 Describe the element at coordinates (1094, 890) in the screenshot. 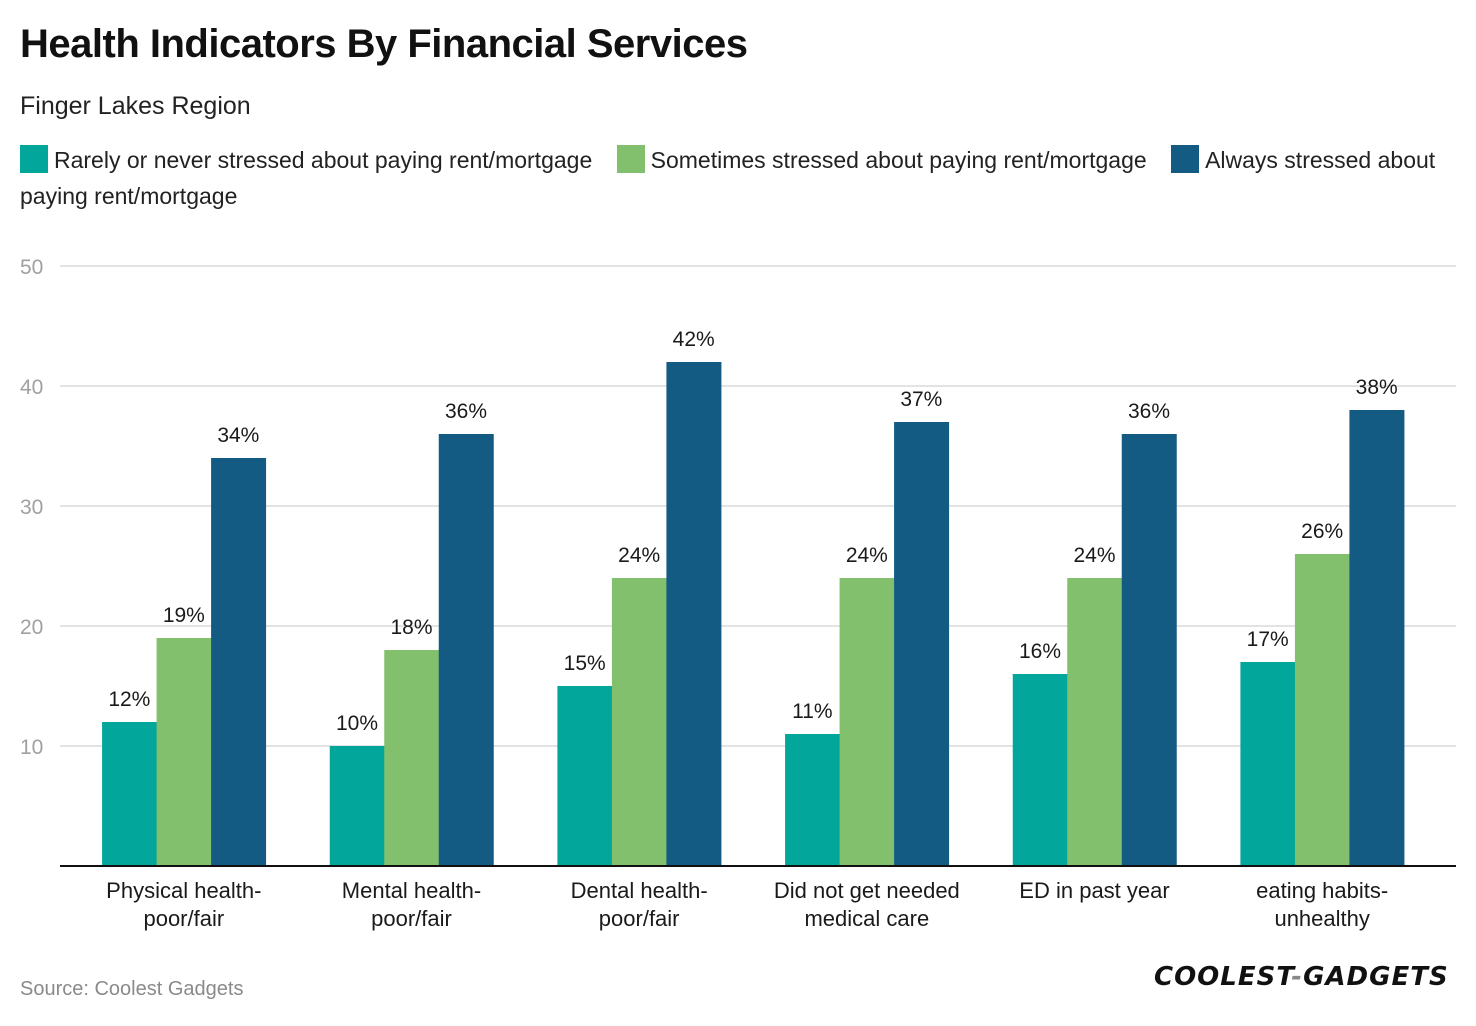

I see `x-tick-label: ED in past year` at that location.